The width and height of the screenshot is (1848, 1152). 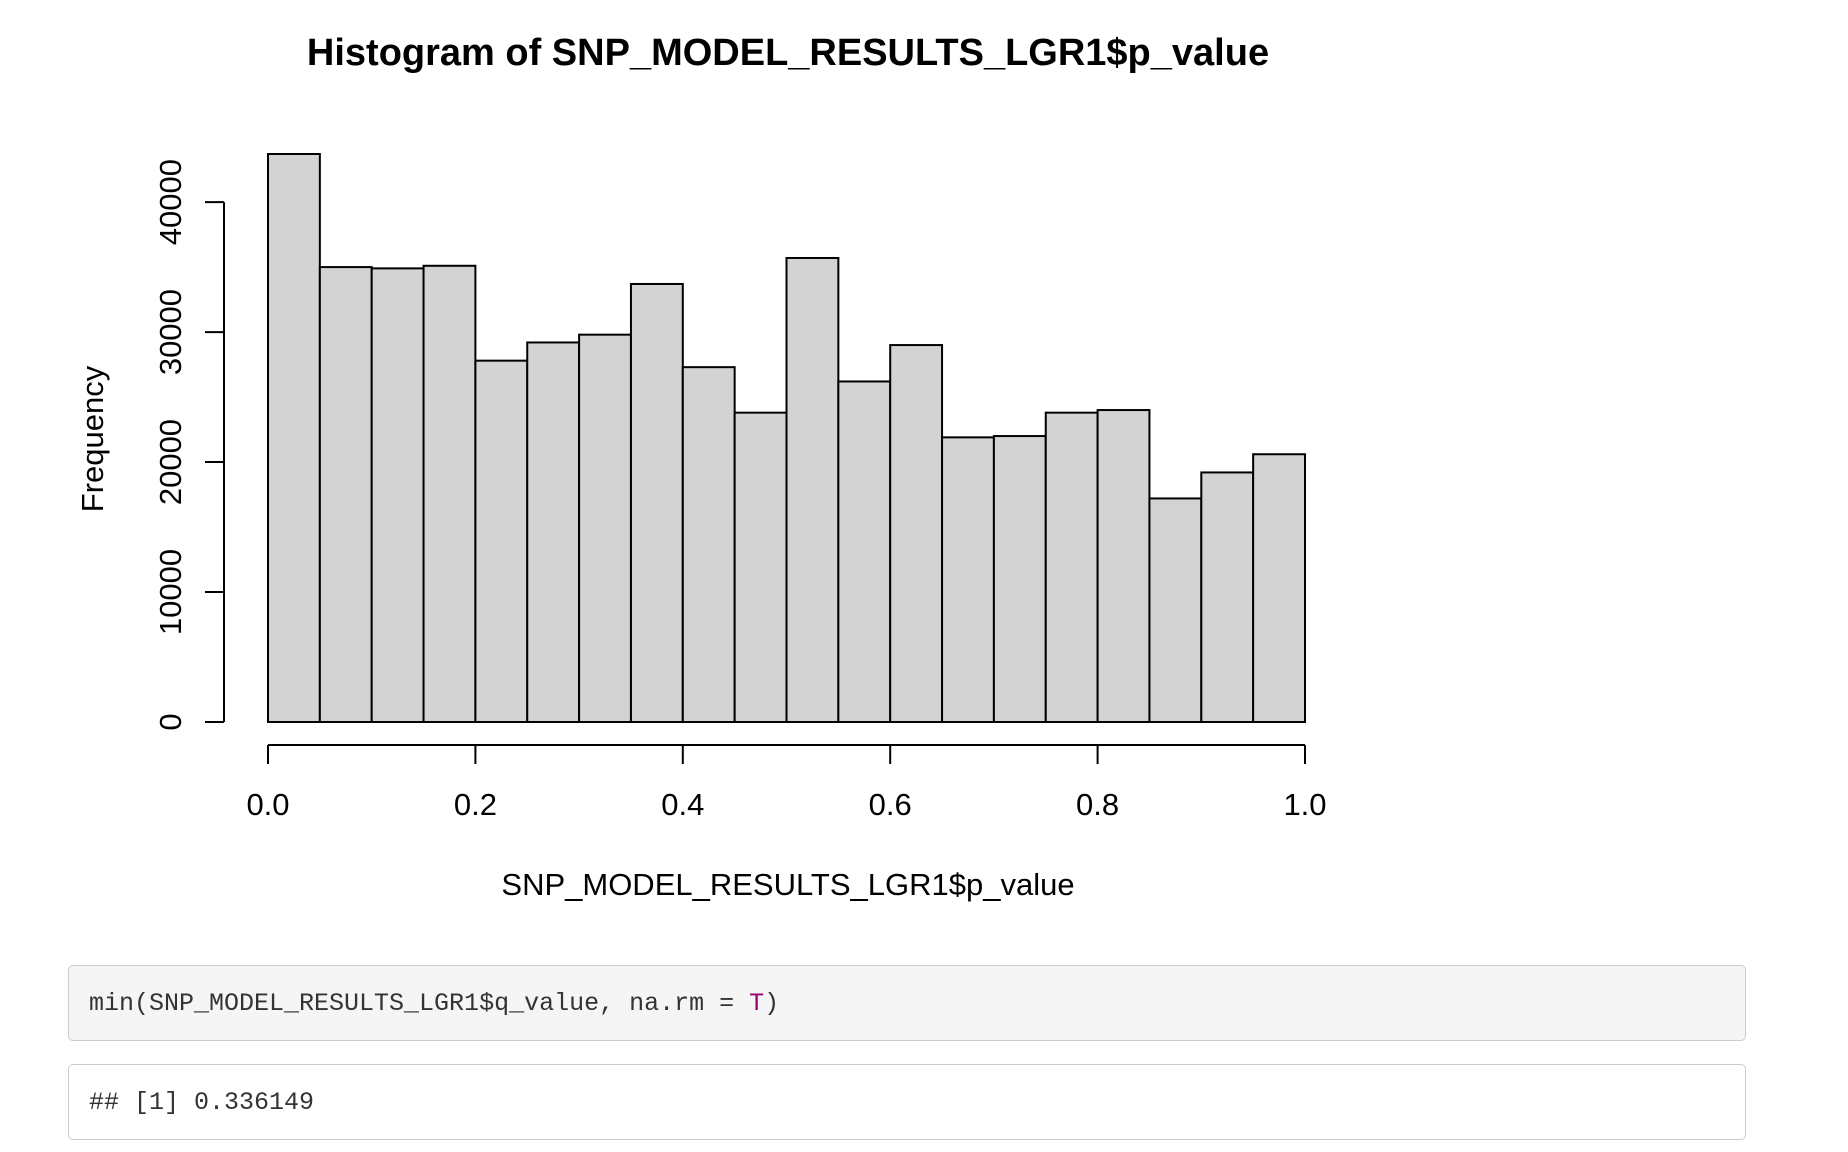 What do you see at coordinates (170, 332) in the screenshot?
I see `y-tick-label: 30000` at bounding box center [170, 332].